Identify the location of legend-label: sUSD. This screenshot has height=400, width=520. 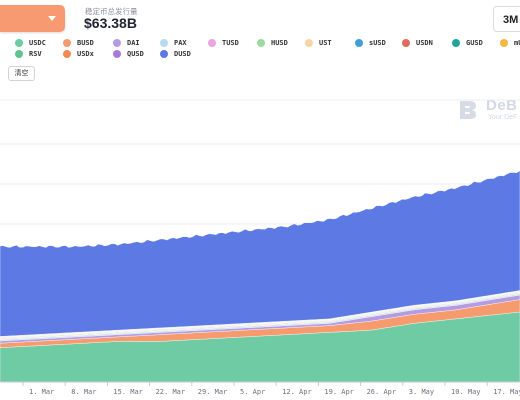
(377, 43).